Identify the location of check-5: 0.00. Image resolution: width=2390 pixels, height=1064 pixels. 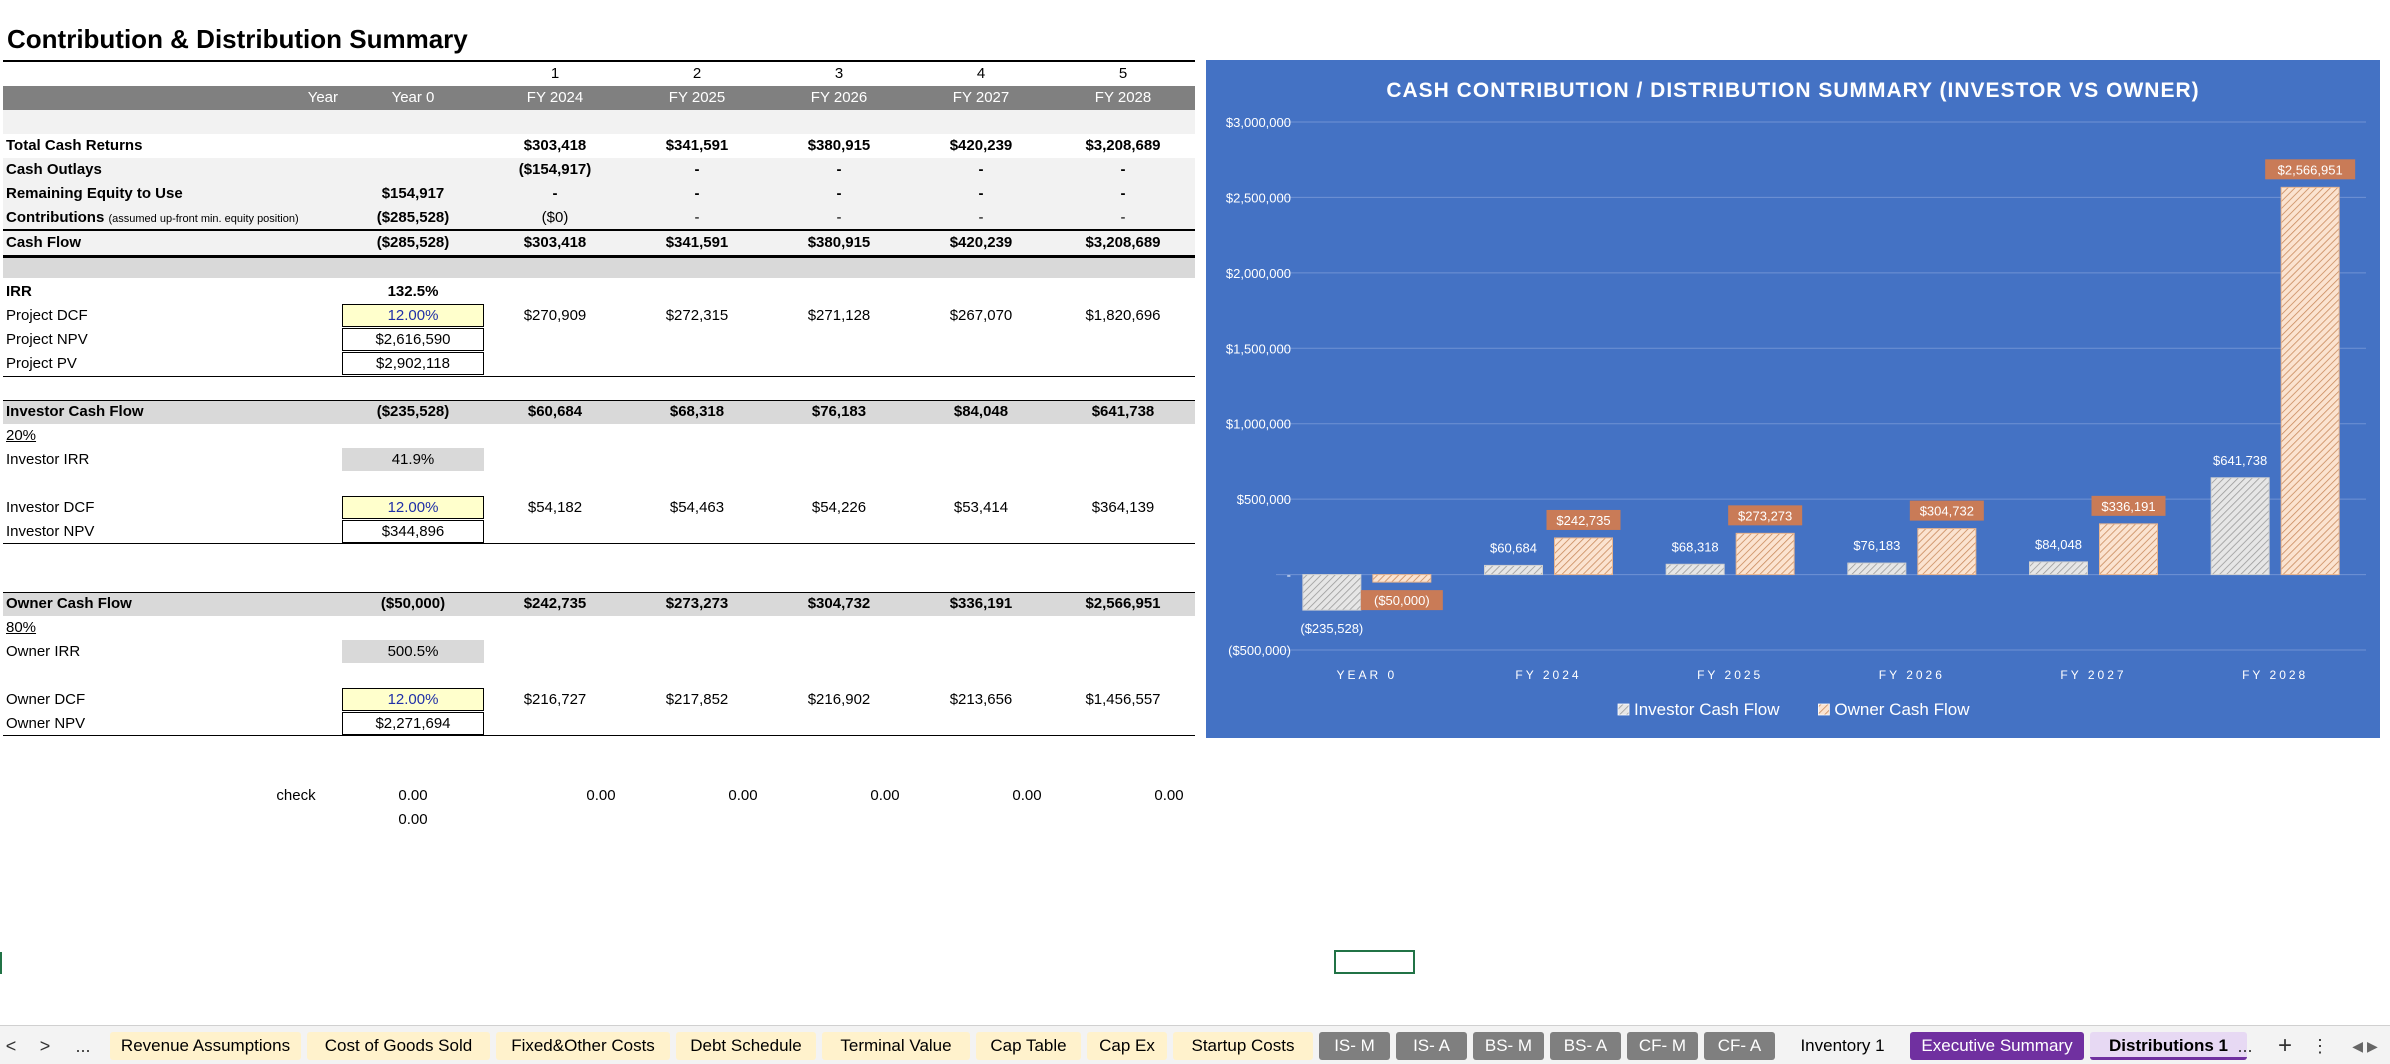
(1169, 795).